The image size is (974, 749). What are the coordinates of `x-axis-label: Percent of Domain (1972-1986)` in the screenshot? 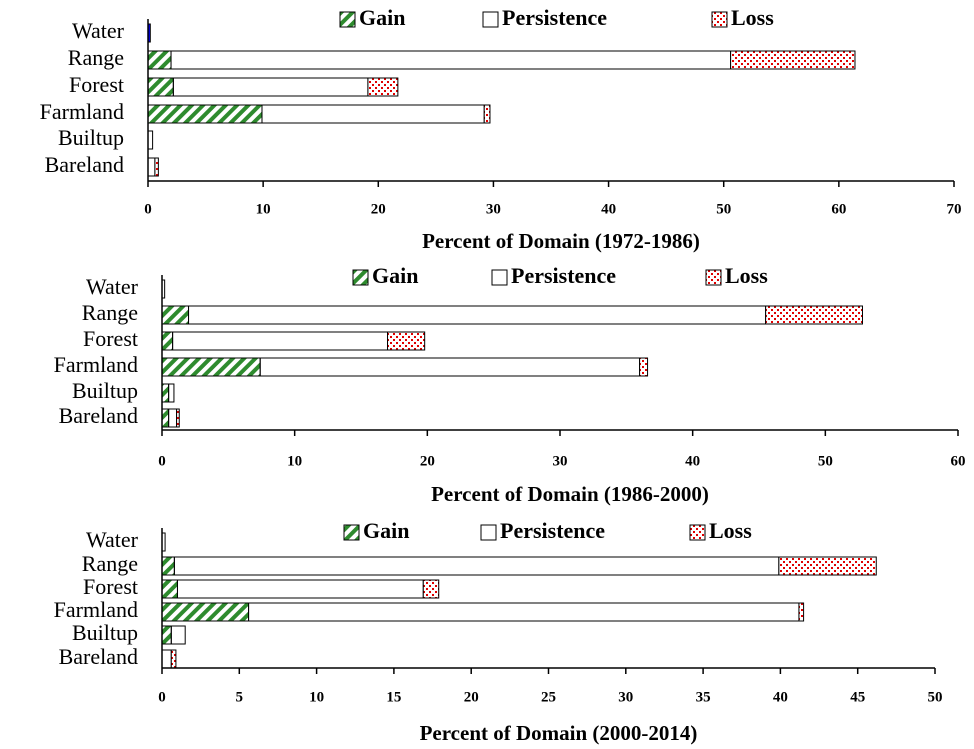 It's located at (561, 241).